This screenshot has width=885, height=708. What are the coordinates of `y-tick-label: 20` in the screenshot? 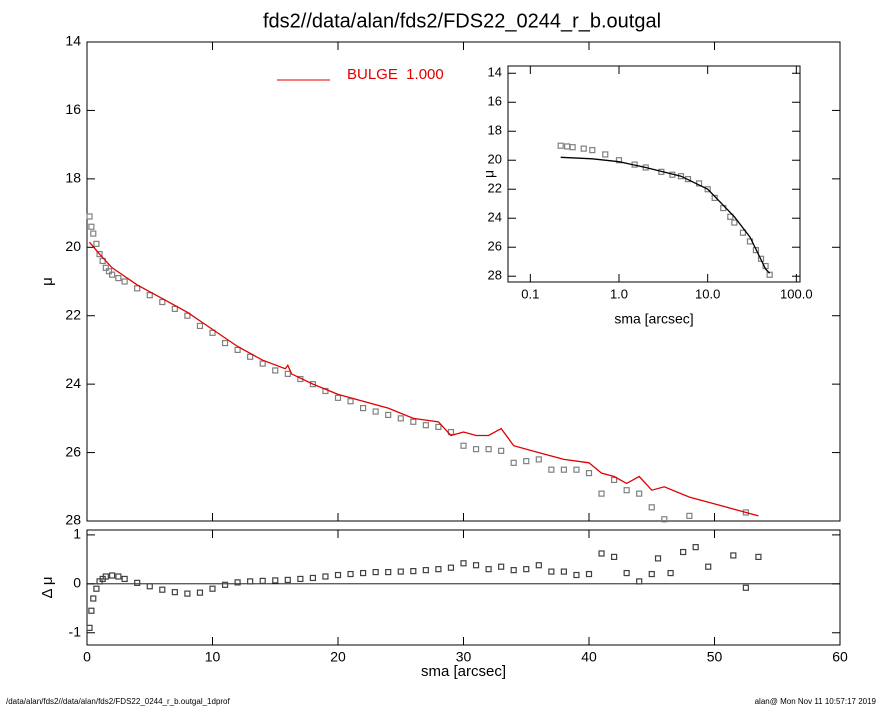 It's located at (495, 159).